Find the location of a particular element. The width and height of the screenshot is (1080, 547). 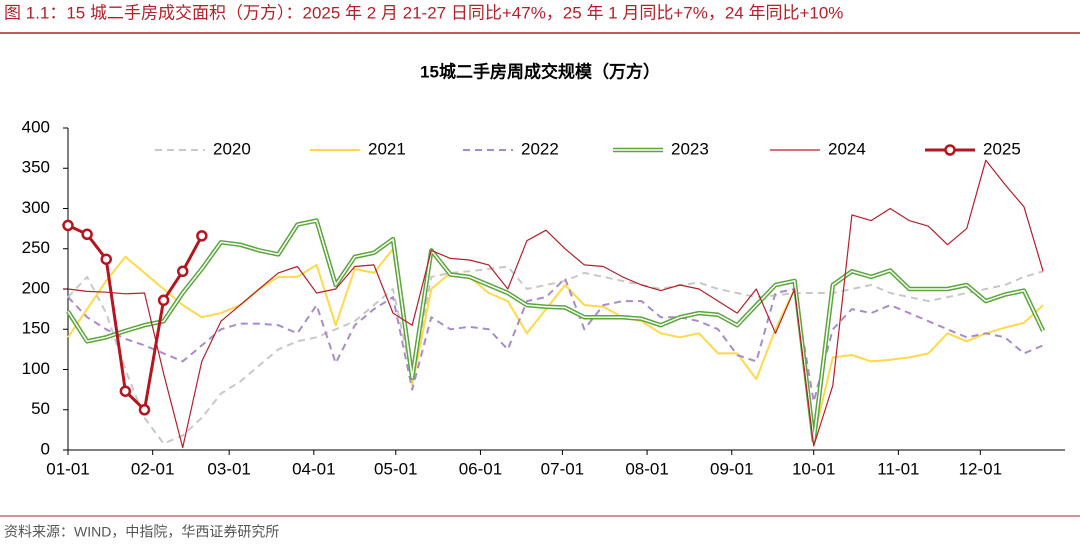

source: 资料来源：WIND，中指院，华西证券研究所 is located at coordinates (141, 532).